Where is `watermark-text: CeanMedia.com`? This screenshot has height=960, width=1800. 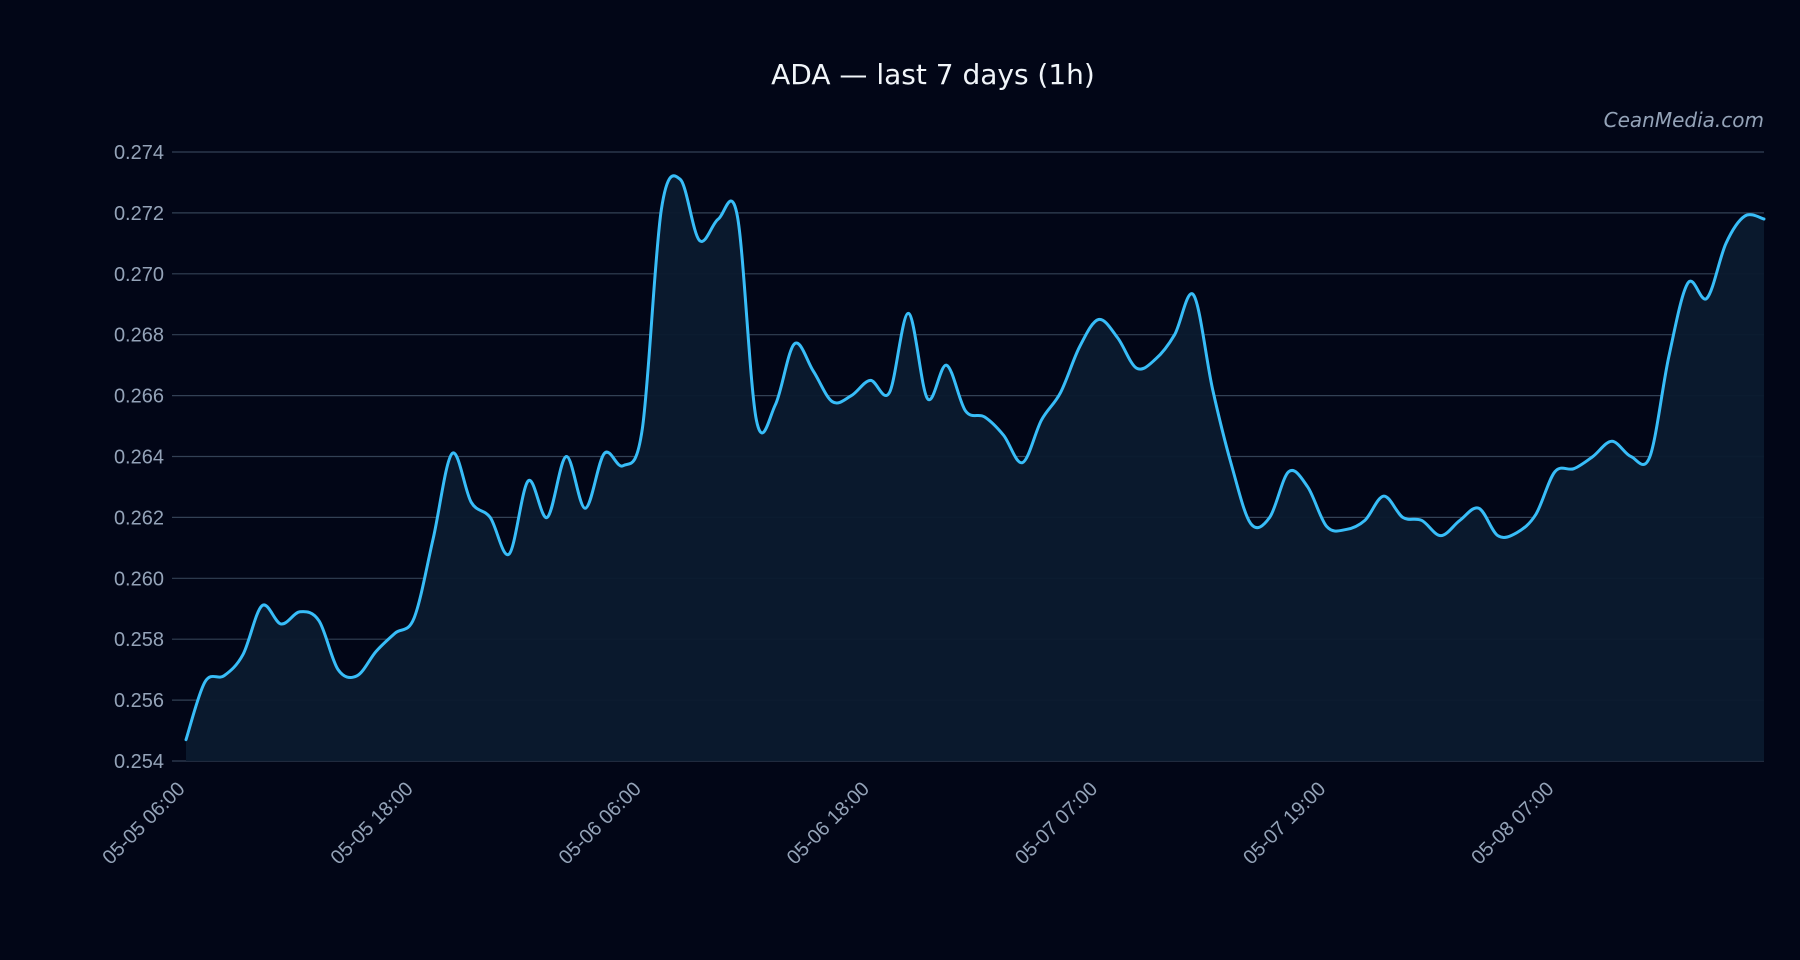
watermark-text: CeanMedia.com is located at coordinates (1684, 120).